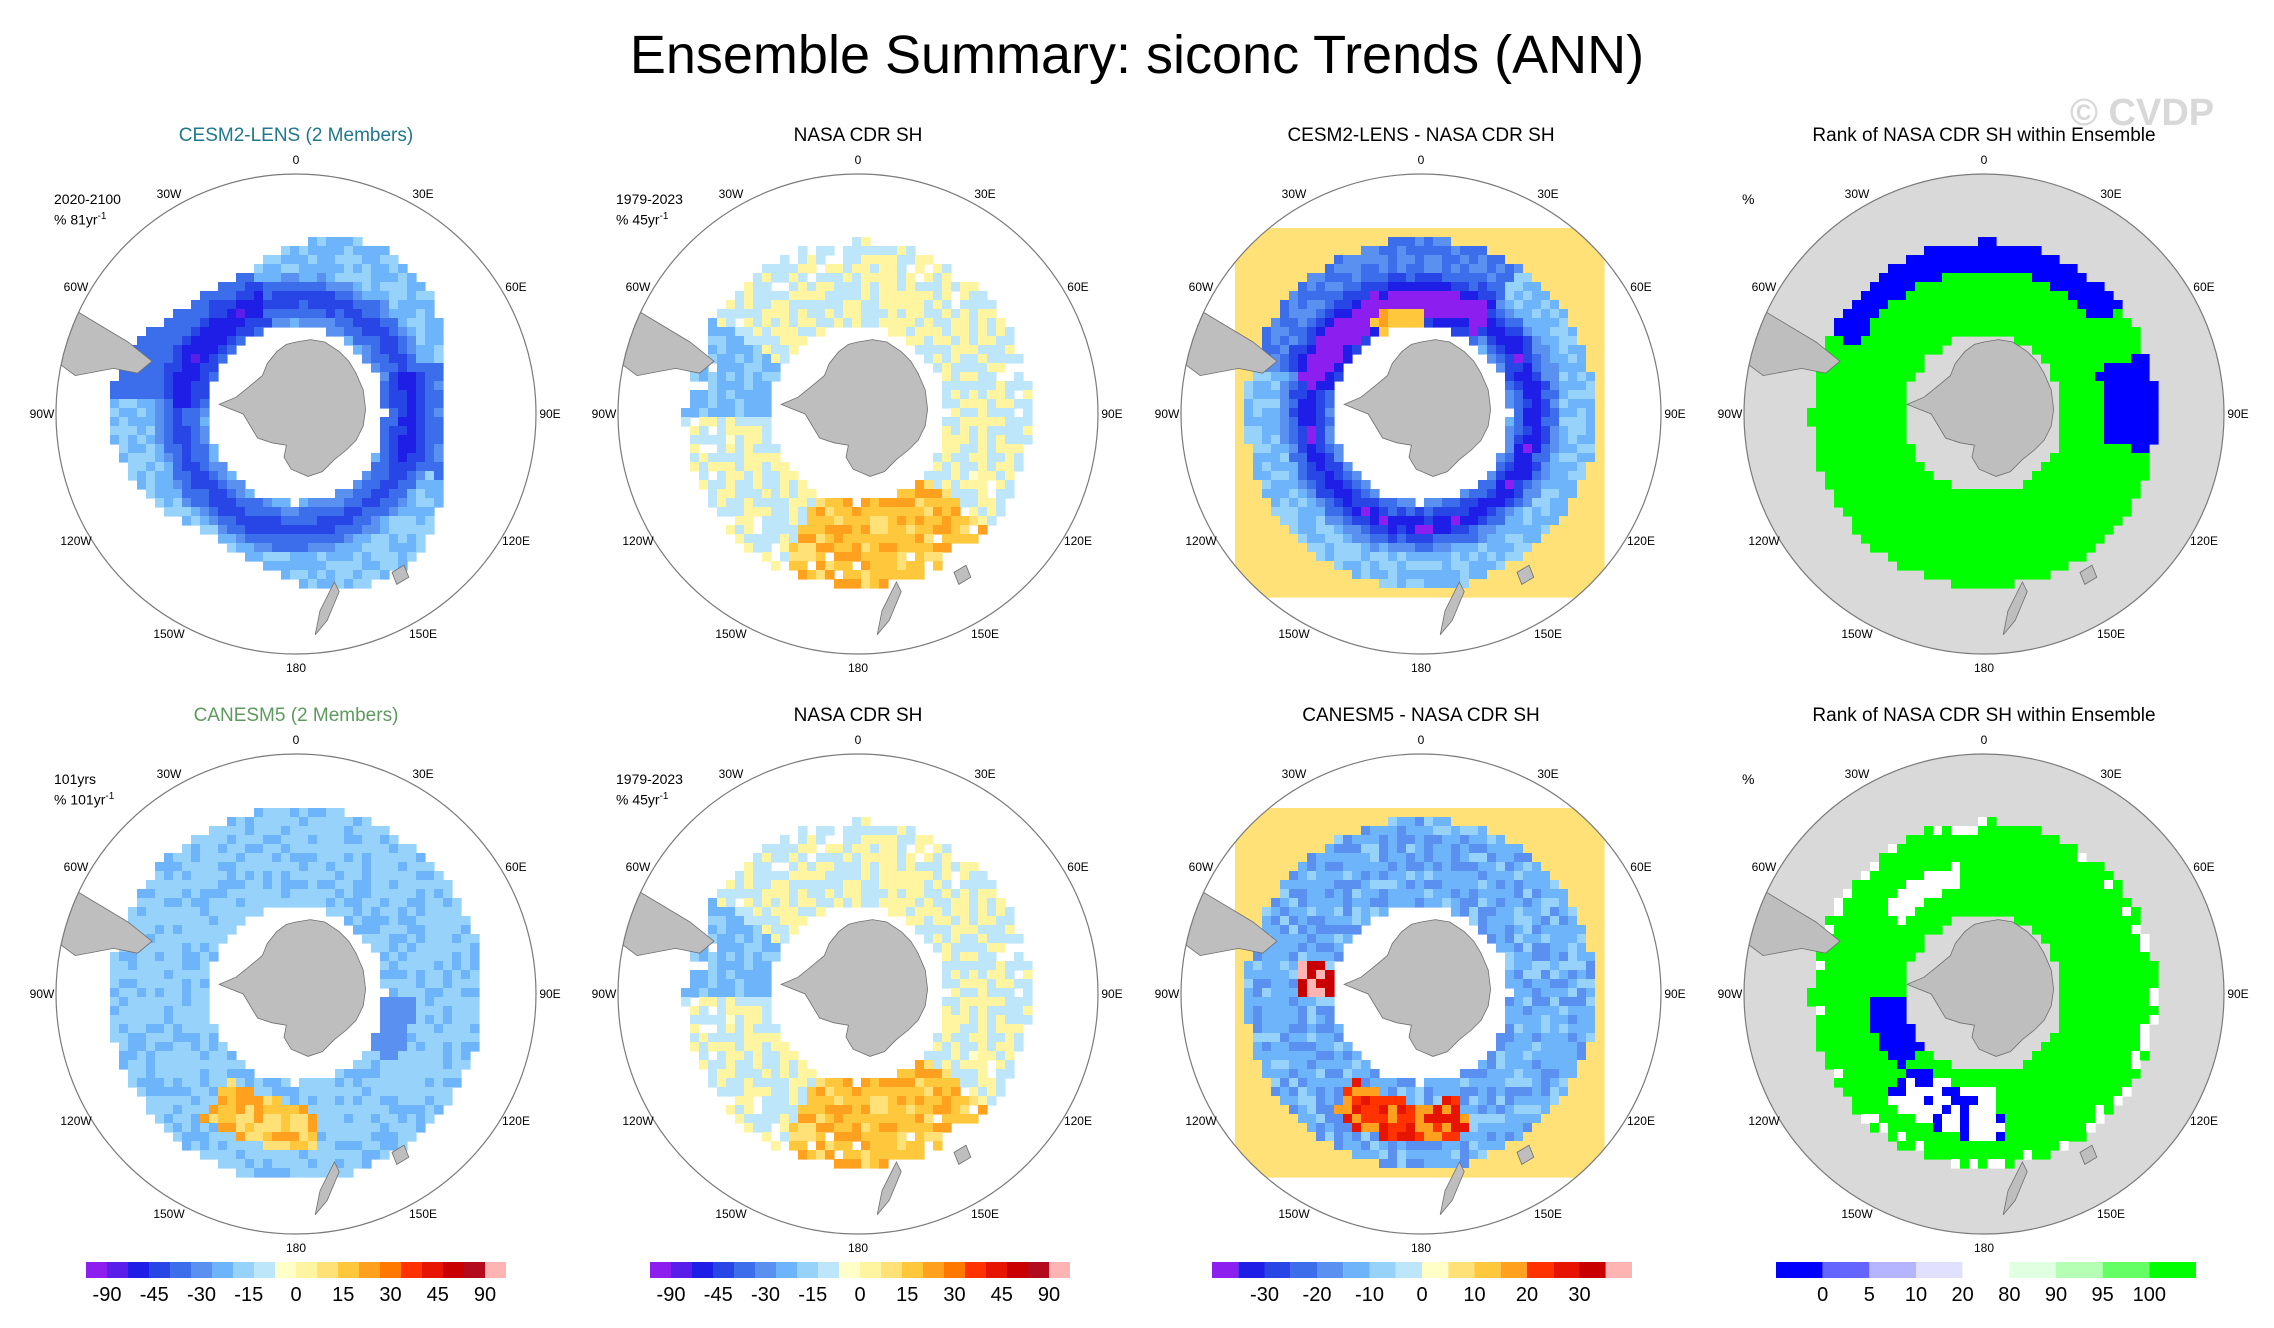 The width and height of the screenshot is (2274, 1328). Describe the element at coordinates (1421, 135) in the screenshot. I see `panel-title-r1c3: CESM2-LENS - NASA CDR SH` at that location.